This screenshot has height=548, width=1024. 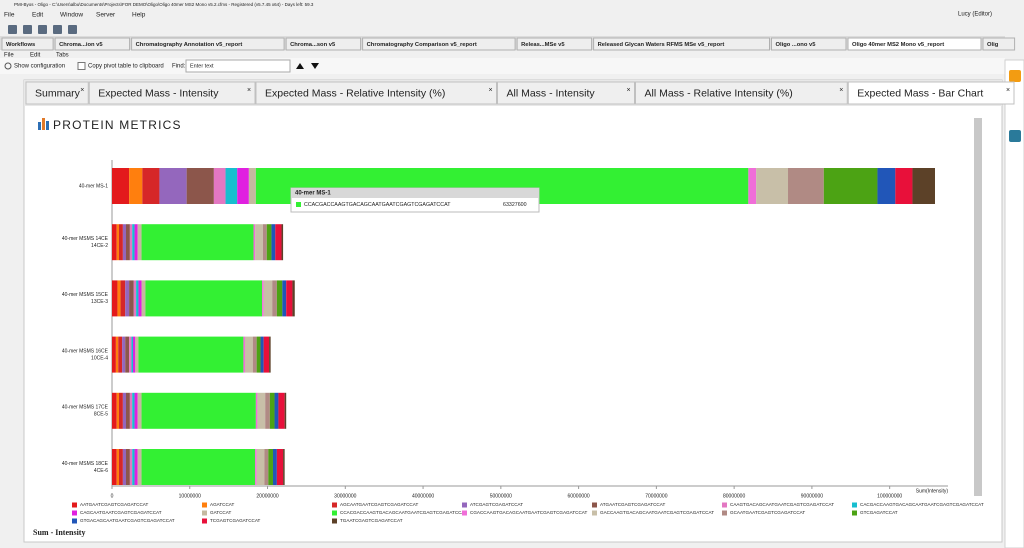 What do you see at coordinates (71, 15) in the screenshot?
I see `menu-item: Window` at bounding box center [71, 15].